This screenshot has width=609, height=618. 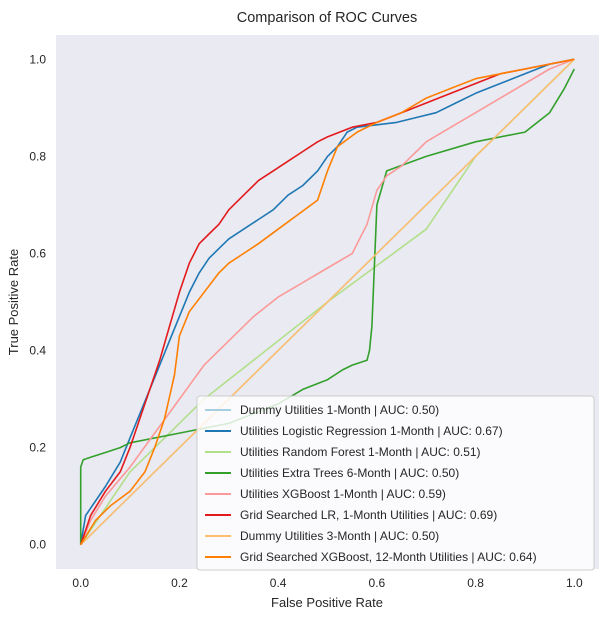 What do you see at coordinates (339, 410) in the screenshot?
I see `legend-label: Dummy Utilities 1-Month | AUC: 0.50)` at bounding box center [339, 410].